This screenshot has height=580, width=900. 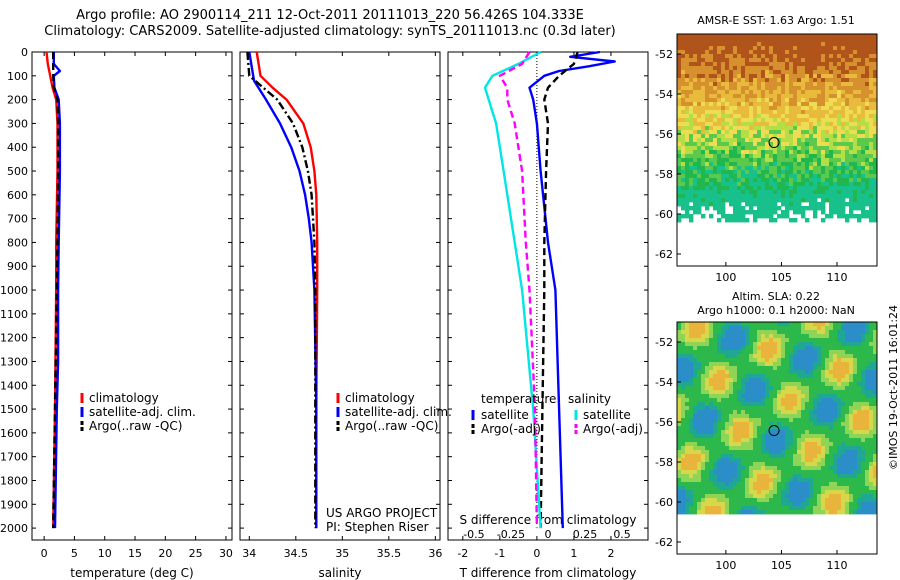 I want to click on lat-tick-label: -58, so click(x=664, y=462).